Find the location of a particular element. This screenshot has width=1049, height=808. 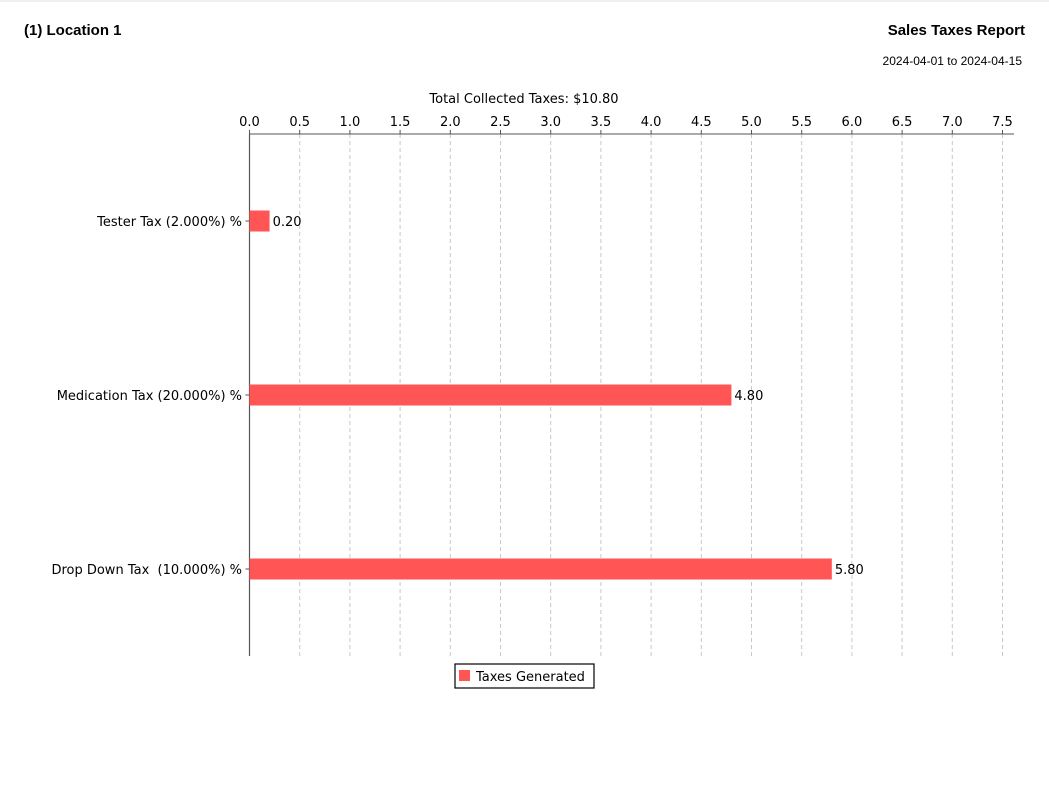

x-tick-label: 5.0 is located at coordinates (751, 122).